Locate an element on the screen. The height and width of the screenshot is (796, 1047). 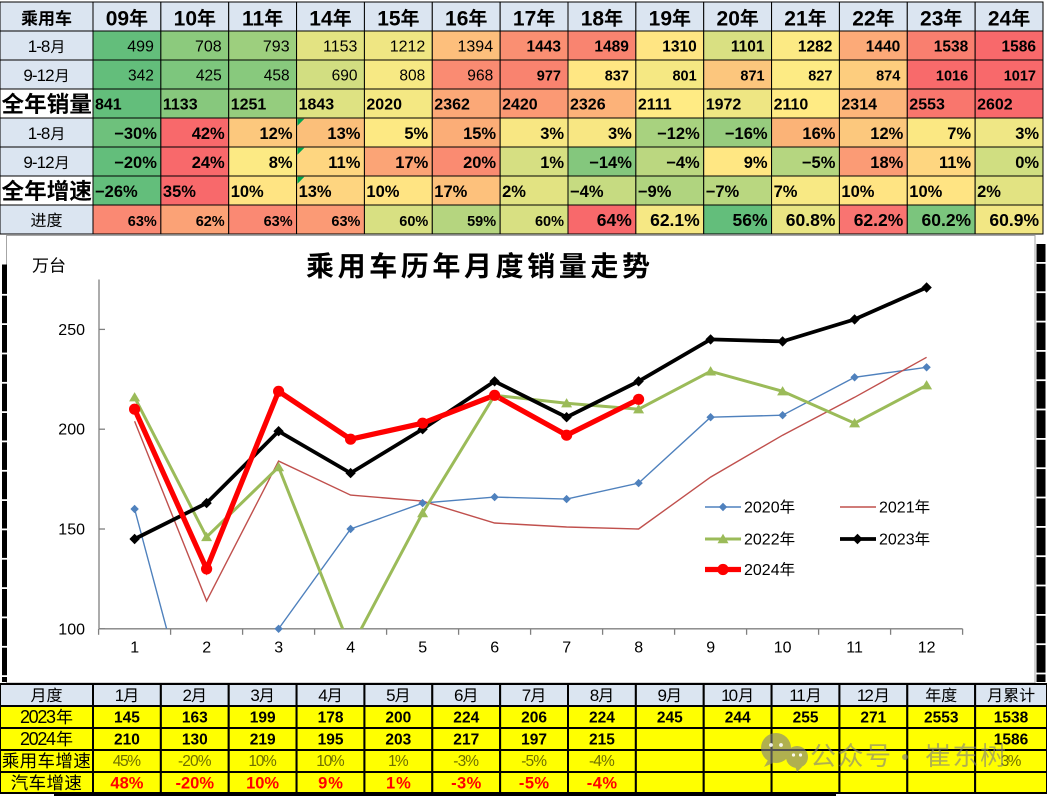
svg-text: −5% is located at coordinates (819, 163).